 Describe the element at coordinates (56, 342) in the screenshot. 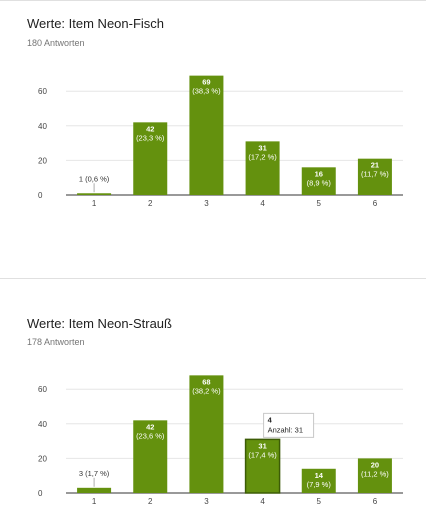

I see `response-count: 178 Antworten` at that location.